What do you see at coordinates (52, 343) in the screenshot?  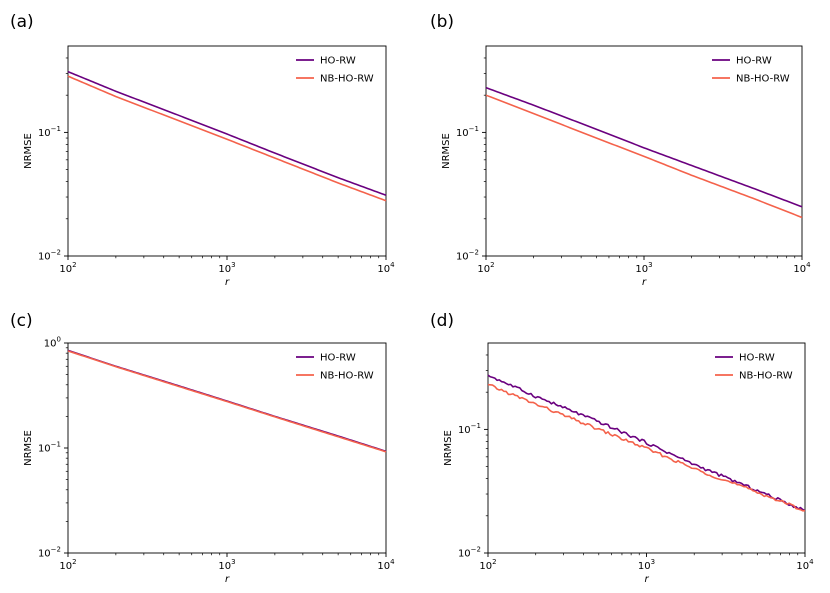 I see `y-tick-label: 10⁰` at bounding box center [52, 343].